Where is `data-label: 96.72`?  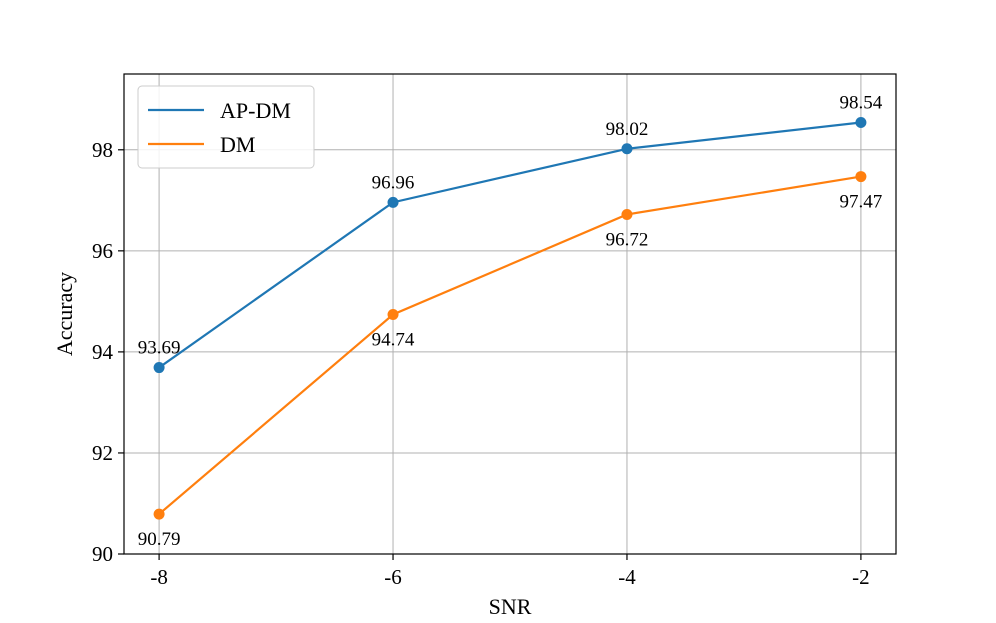
data-label: 96.72 is located at coordinates (627, 239).